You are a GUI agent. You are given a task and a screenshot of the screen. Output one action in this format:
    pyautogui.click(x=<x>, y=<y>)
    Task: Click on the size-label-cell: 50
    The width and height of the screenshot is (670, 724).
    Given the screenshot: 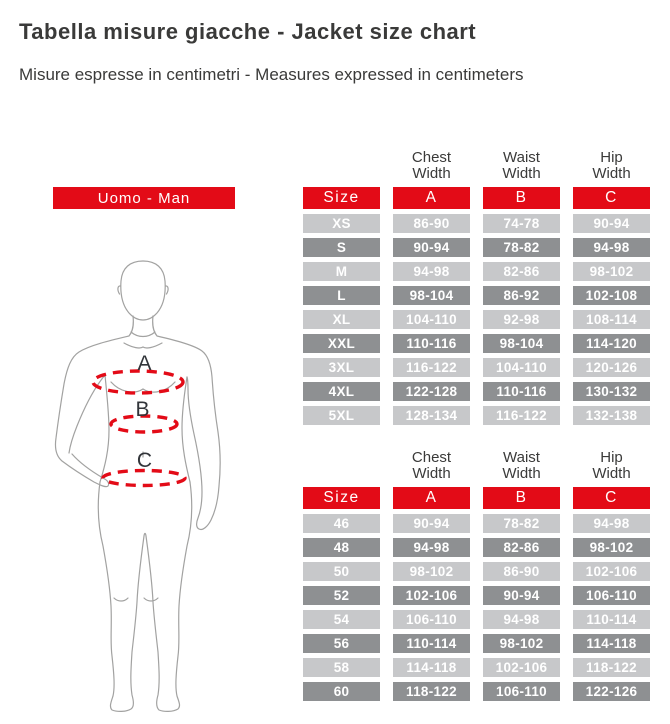 What is the action you would take?
    pyautogui.click(x=341, y=571)
    